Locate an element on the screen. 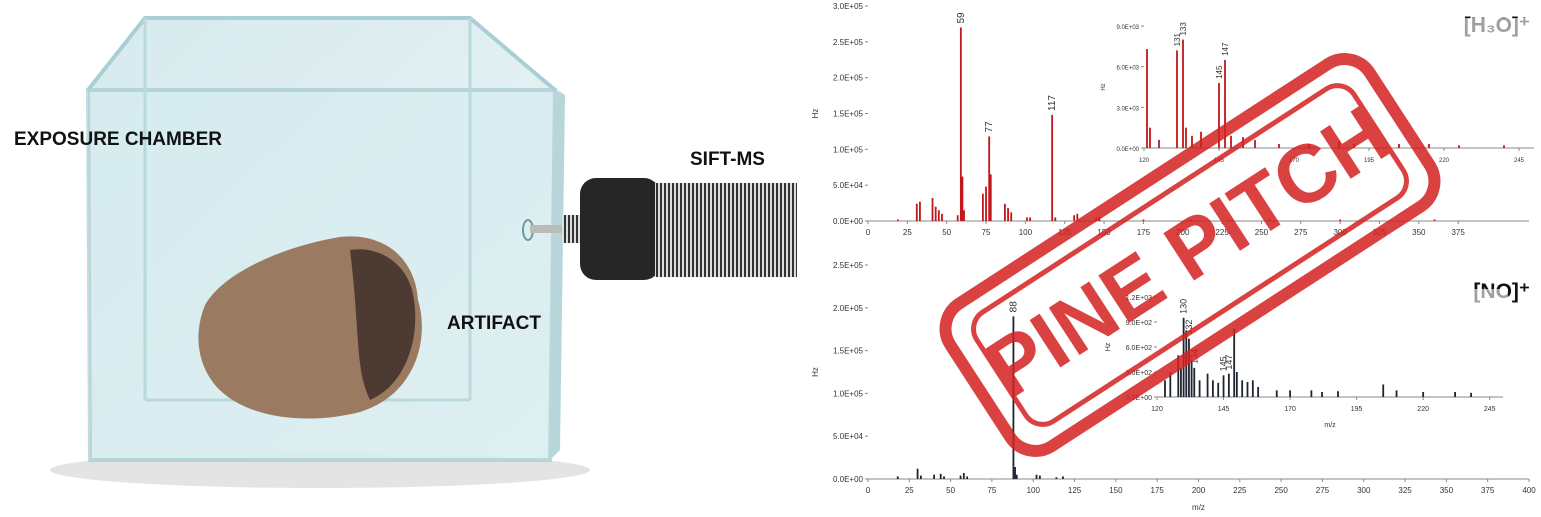  x-tick-label: 75 is located at coordinates (991, 490).